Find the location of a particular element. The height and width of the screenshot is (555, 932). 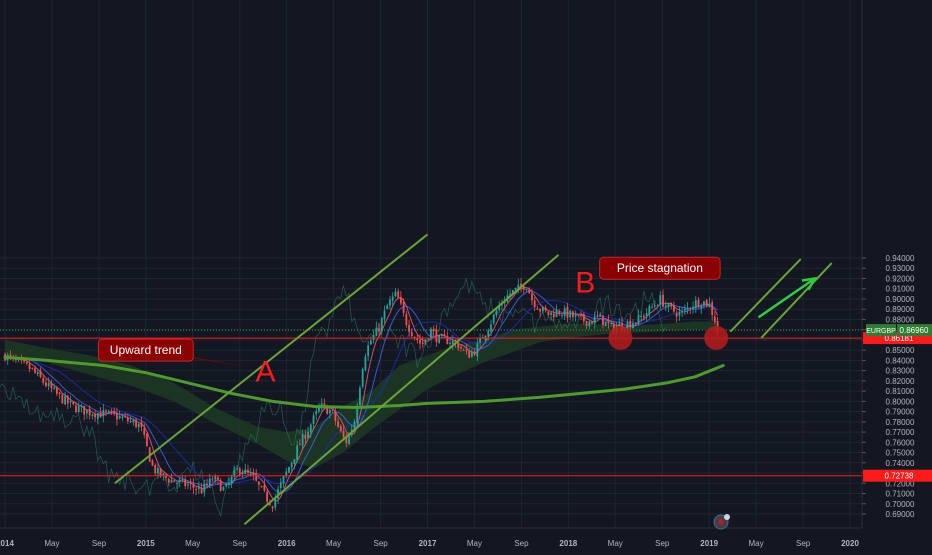

trend-channel-line is located at coordinates (796, 300).